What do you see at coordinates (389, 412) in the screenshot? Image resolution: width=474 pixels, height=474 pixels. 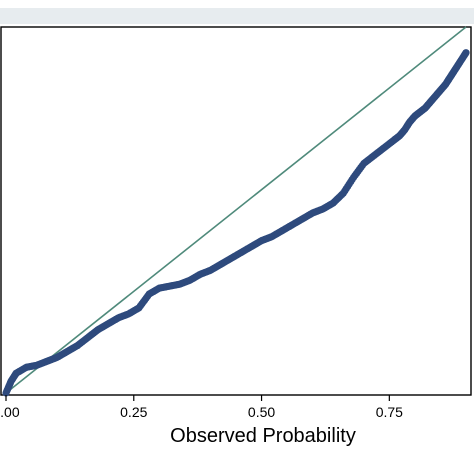 I see `x-tick-label: 0.75` at bounding box center [389, 412].